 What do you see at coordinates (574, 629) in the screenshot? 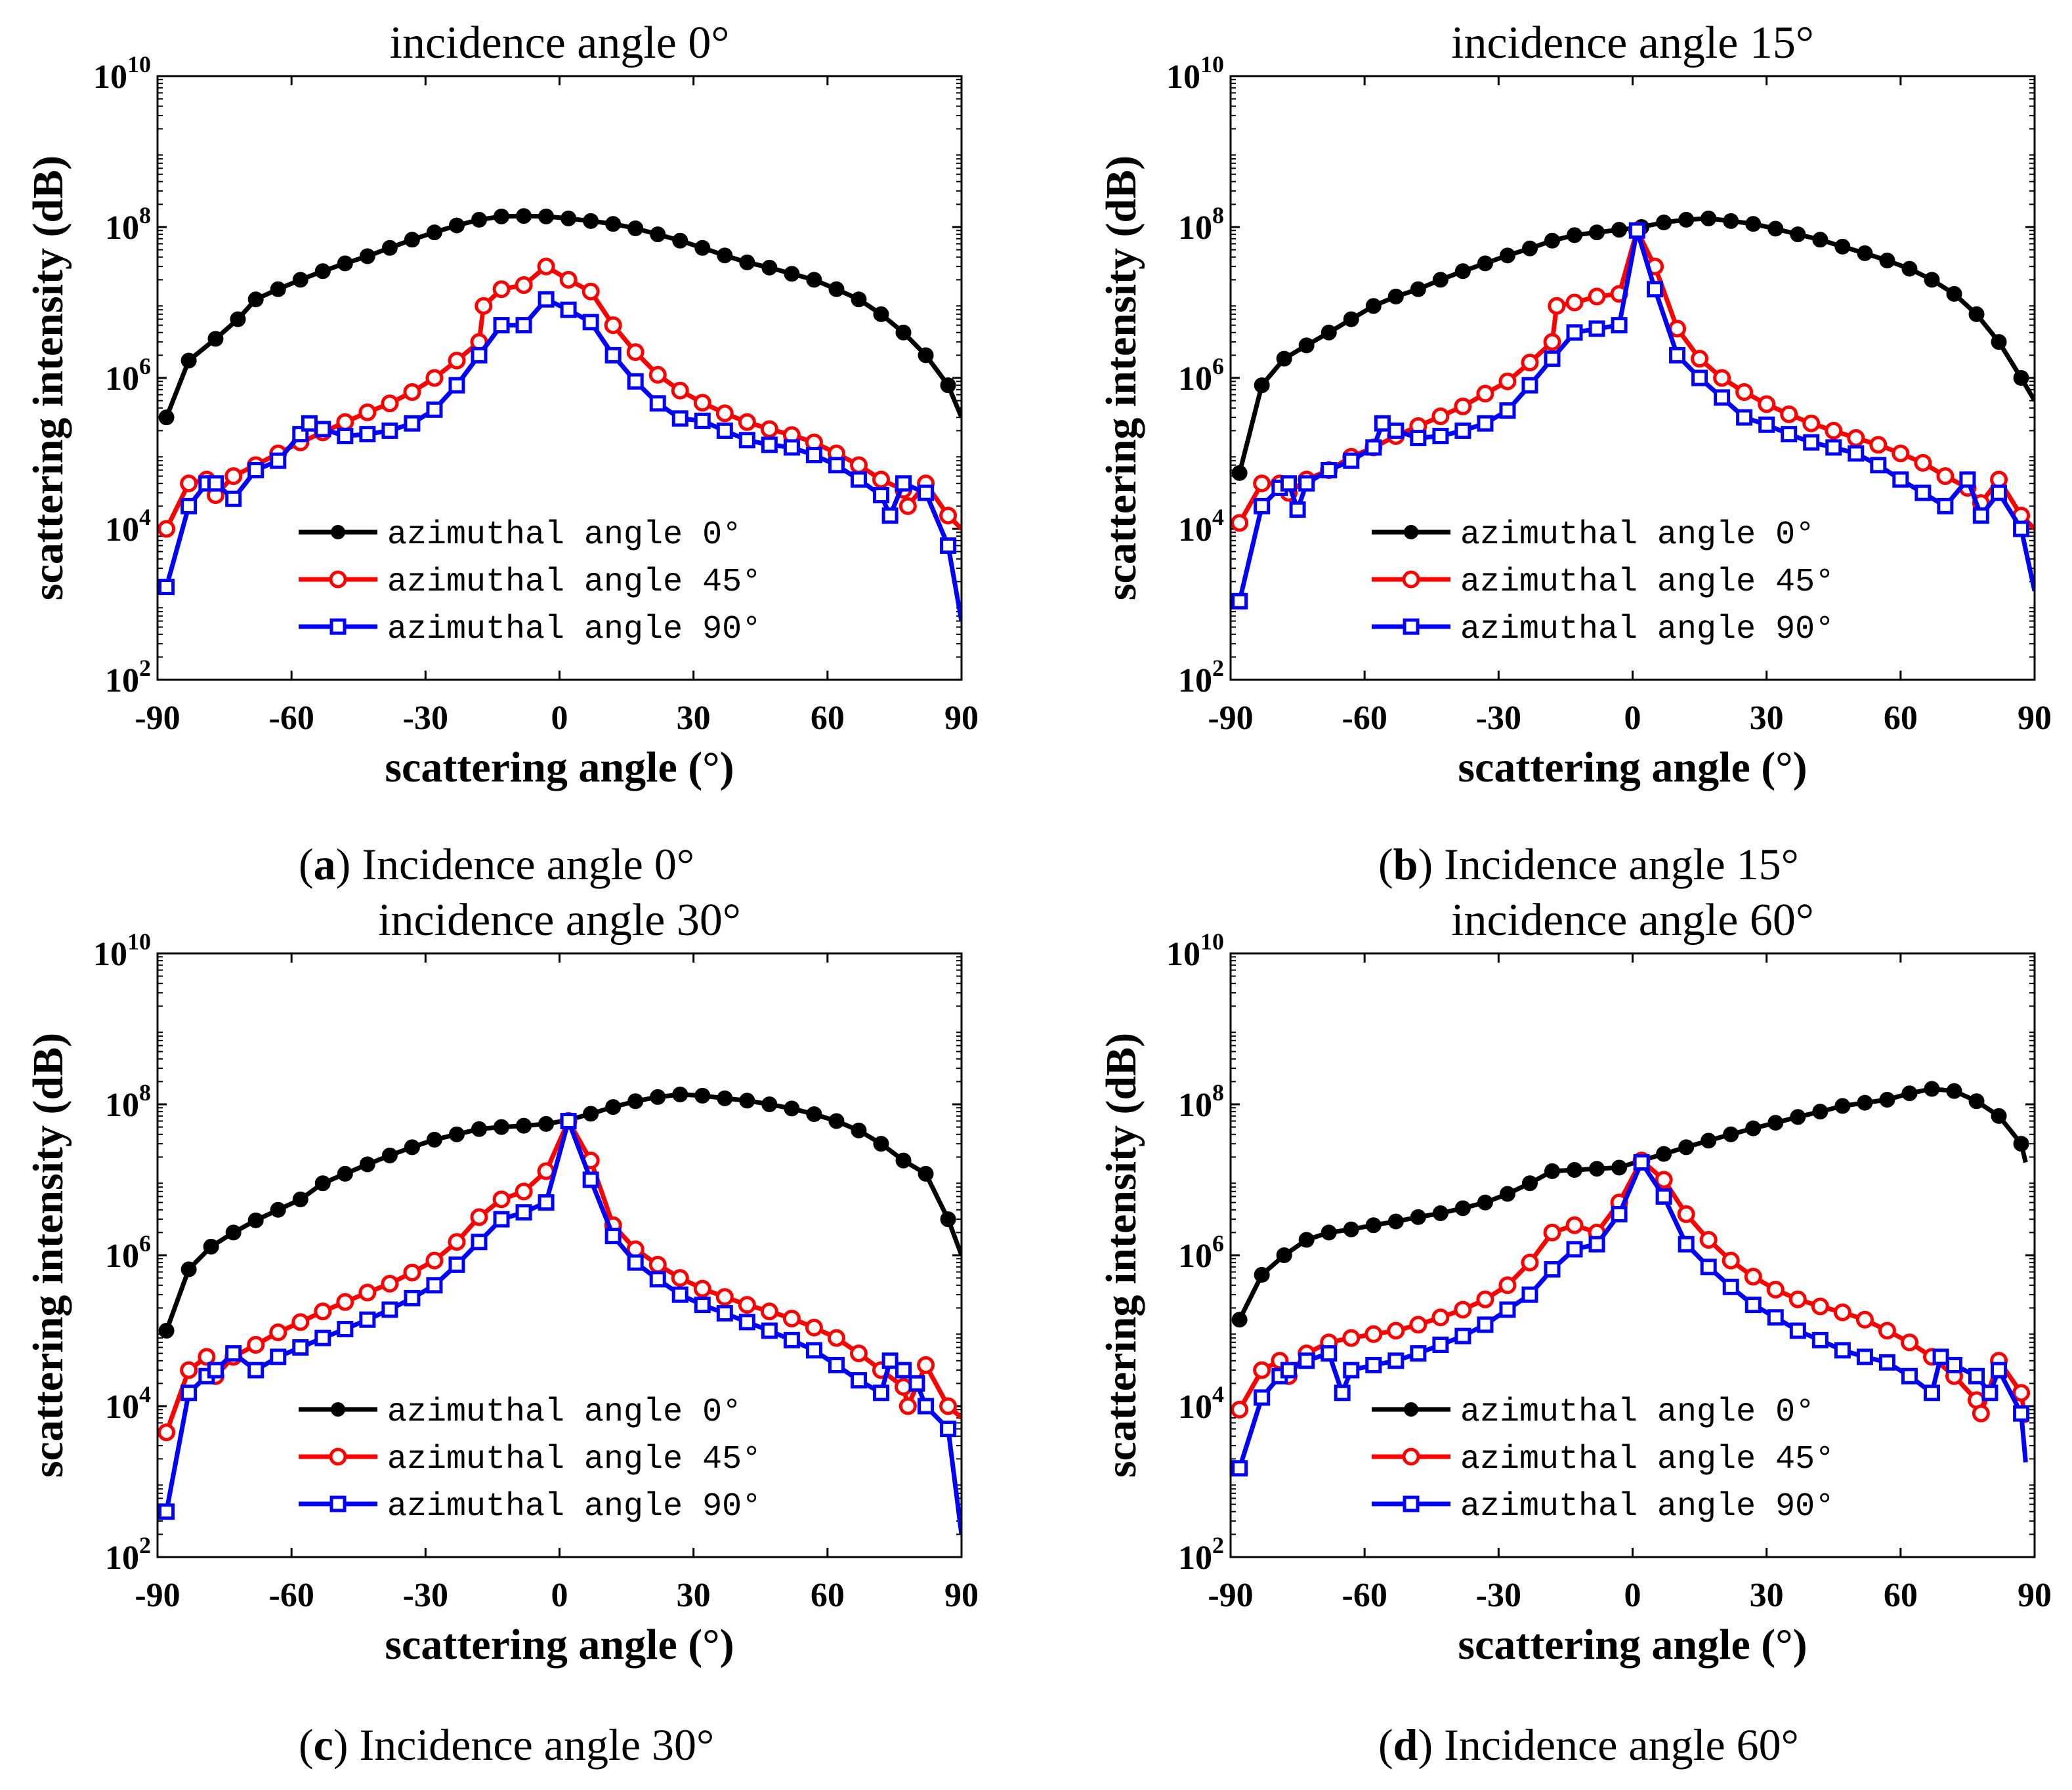
I see `legend-label: azimuthal angle 90°` at bounding box center [574, 629].